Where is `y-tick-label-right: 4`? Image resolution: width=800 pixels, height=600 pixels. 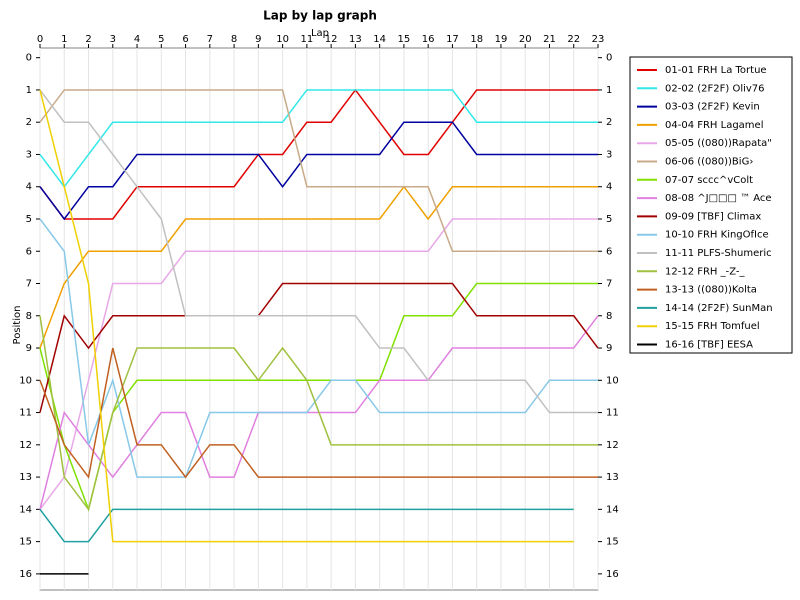
y-tick-label-right: 4 is located at coordinates (609, 187).